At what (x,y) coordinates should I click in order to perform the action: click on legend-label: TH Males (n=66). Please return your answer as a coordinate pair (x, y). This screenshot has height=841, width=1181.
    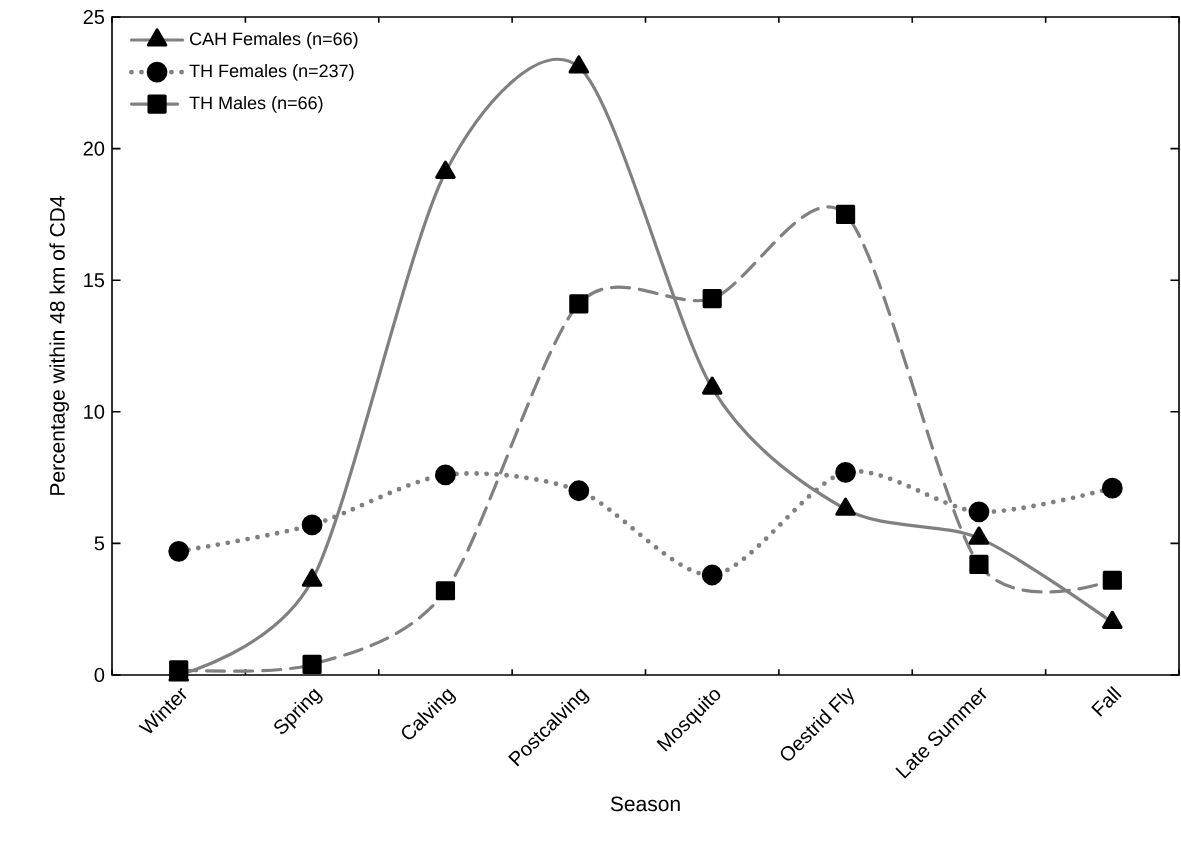
    Looking at the image, I should click on (256, 104).